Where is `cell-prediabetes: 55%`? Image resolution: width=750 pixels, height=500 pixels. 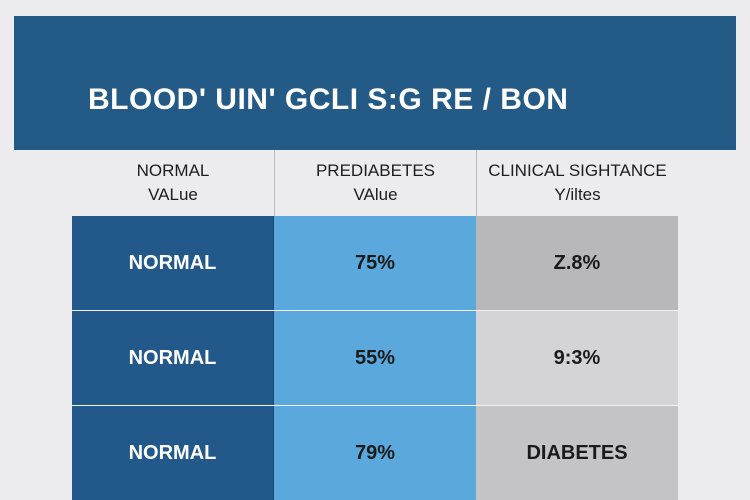 cell-prediabetes: 55% is located at coordinates (375, 358).